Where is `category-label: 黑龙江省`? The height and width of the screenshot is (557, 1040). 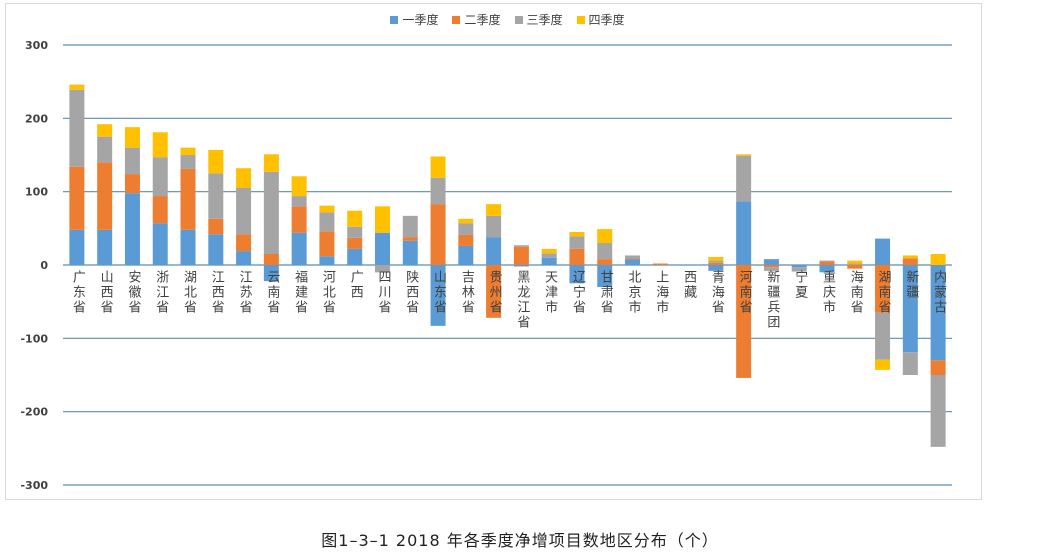 category-label: 黑龙江省 is located at coordinates (522, 300).